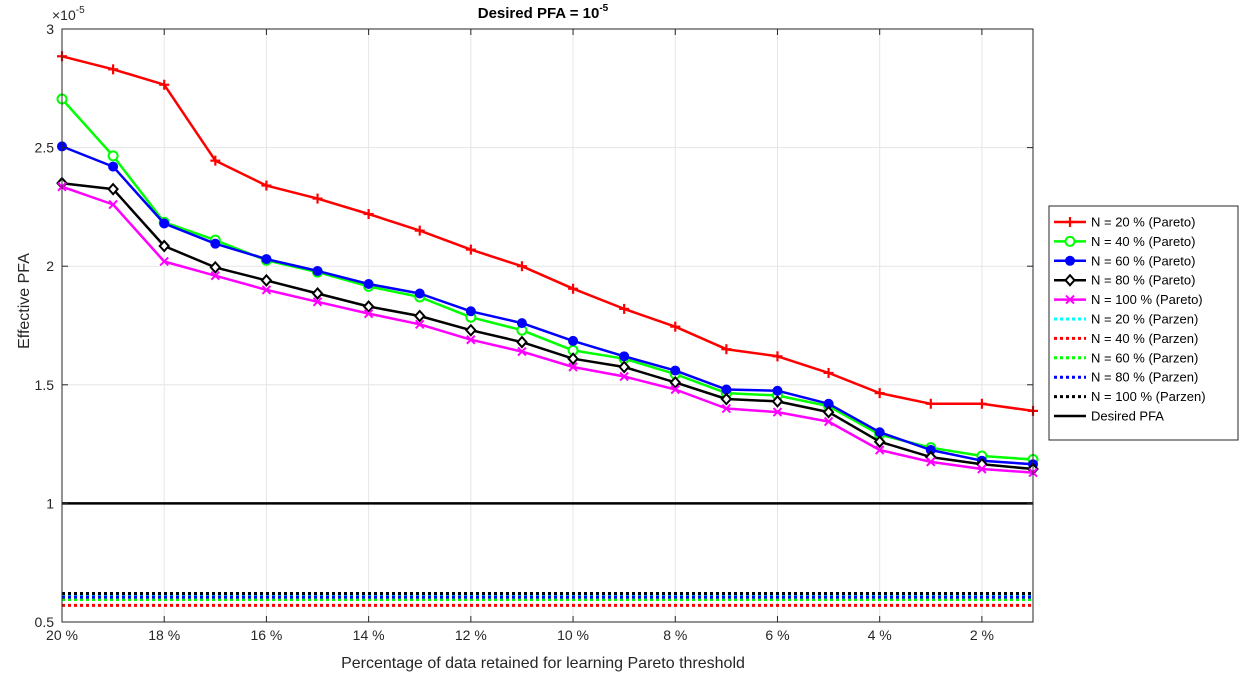 The width and height of the screenshot is (1243, 678). I want to click on legend-label: N = 60 % (Parzen), so click(1144, 357).